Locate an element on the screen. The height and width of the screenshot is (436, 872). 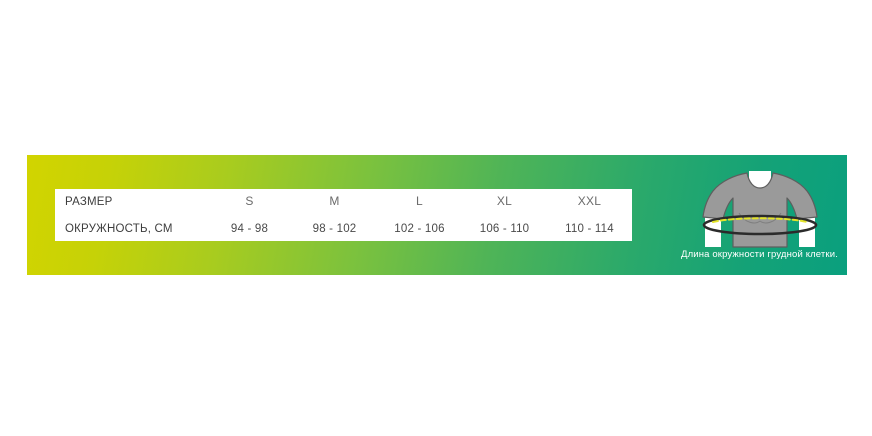
size-label-xl: XL is located at coordinates (504, 200).